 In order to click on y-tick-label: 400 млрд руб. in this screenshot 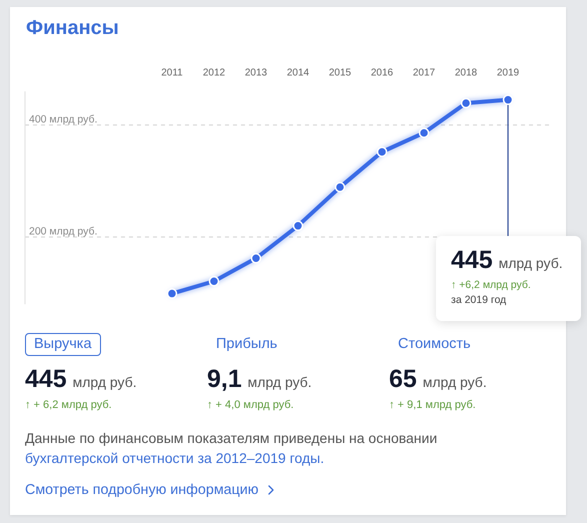, I will do `click(63, 120)`.